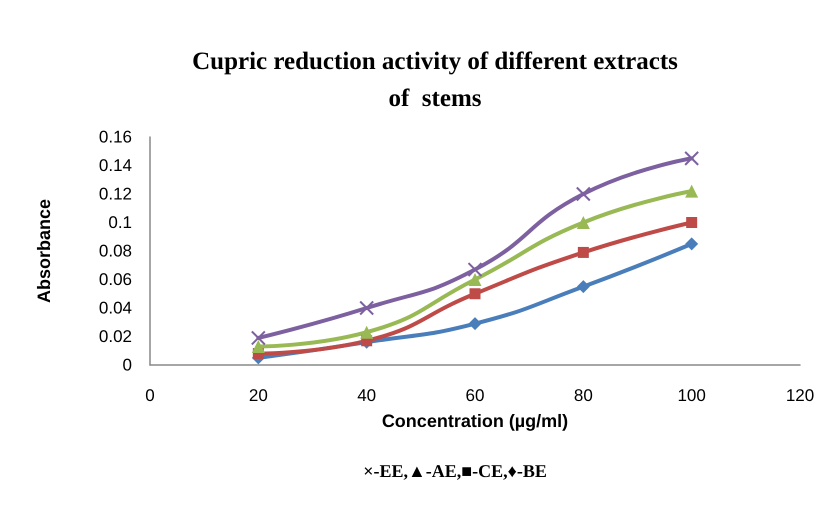 The width and height of the screenshot is (833, 506). What do you see at coordinates (475, 395) in the screenshot?
I see `x-tick-label: 60` at bounding box center [475, 395].